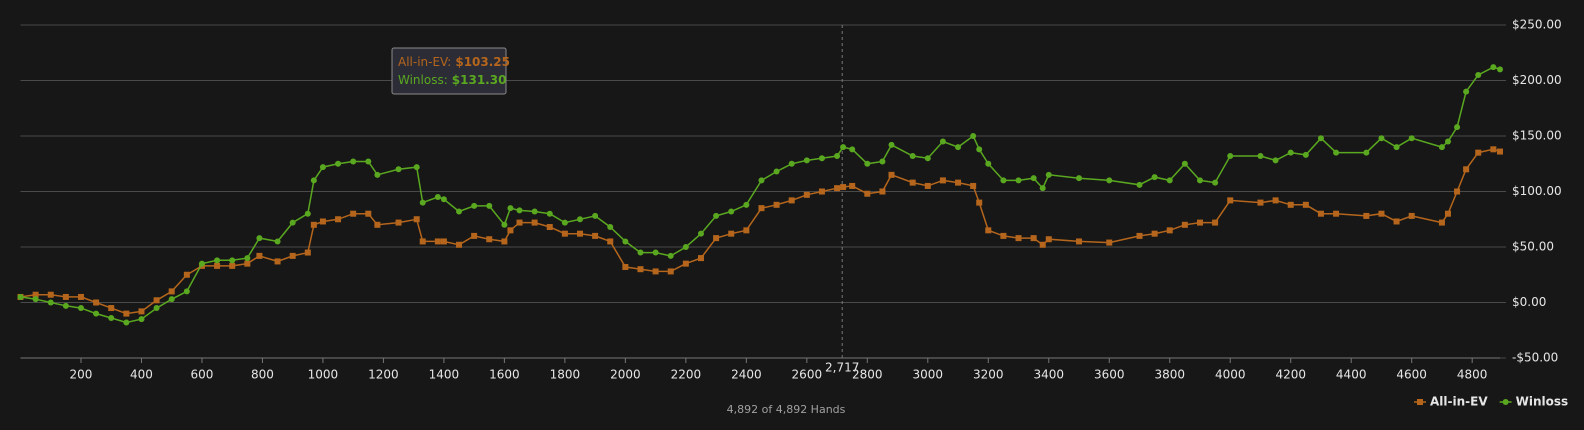 Image resolution: width=1584 pixels, height=430 pixels. What do you see at coordinates (1535, 358) in the screenshot?
I see `y-tick-label: -$50.00` at bounding box center [1535, 358].